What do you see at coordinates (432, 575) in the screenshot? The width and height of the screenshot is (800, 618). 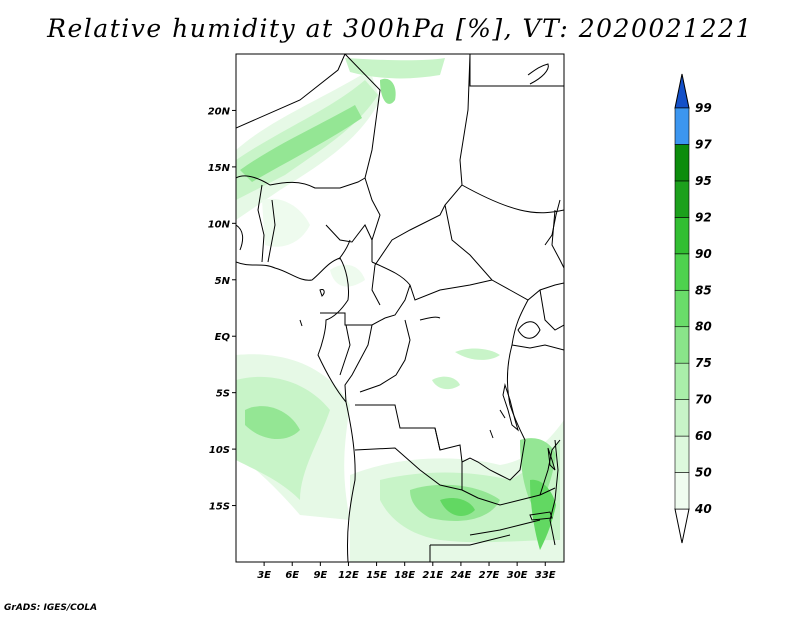 I see `lon-tick-label: 21E` at bounding box center [432, 575].